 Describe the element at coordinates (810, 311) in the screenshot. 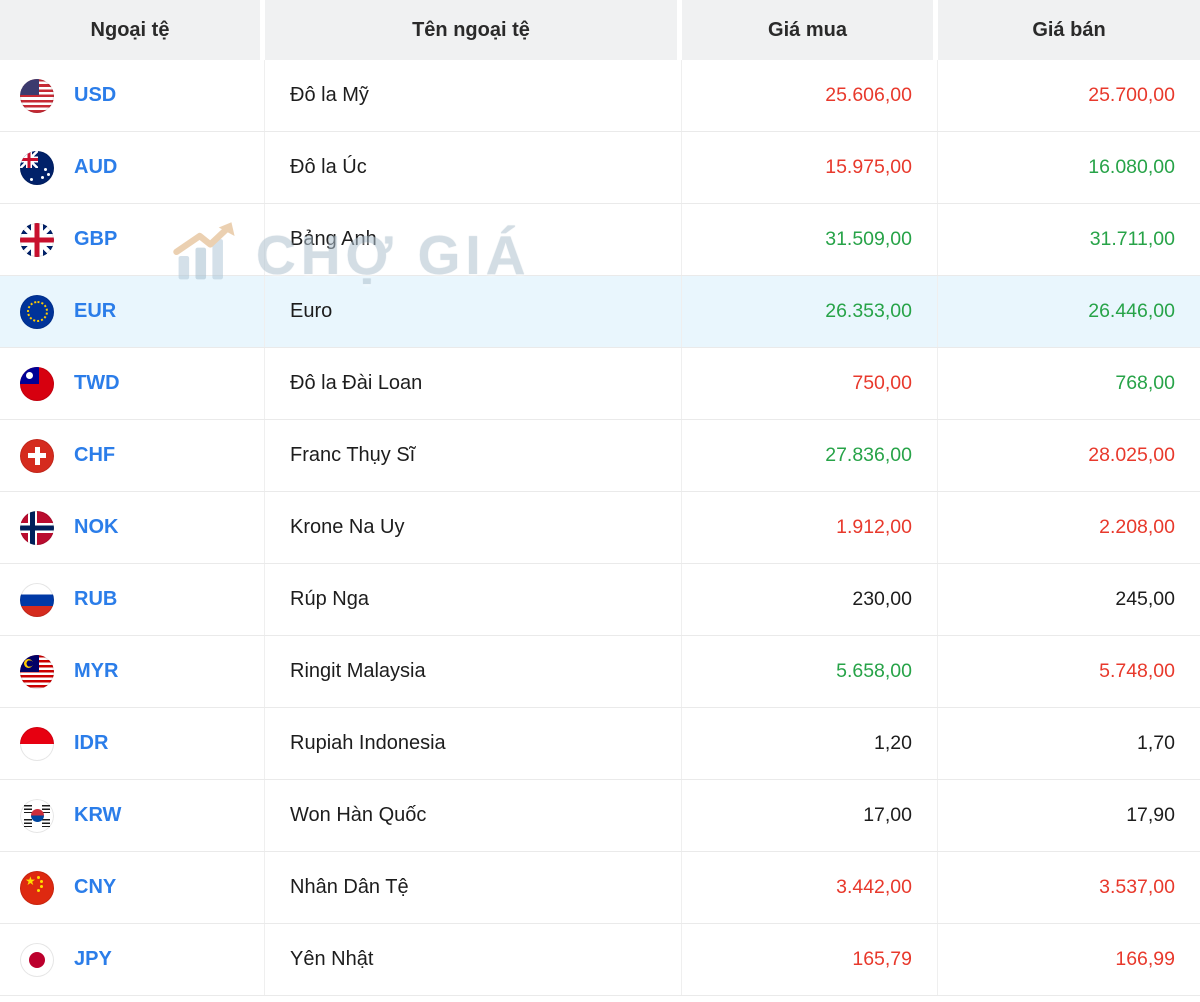

I see `buy-price: 26.353,00` at that location.